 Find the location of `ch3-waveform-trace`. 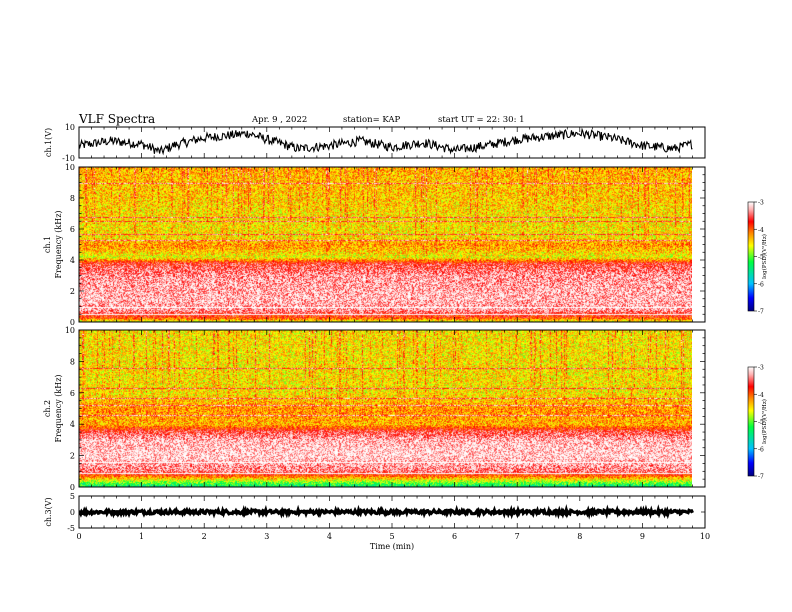

ch3-waveform-trace is located at coordinates (386, 511).